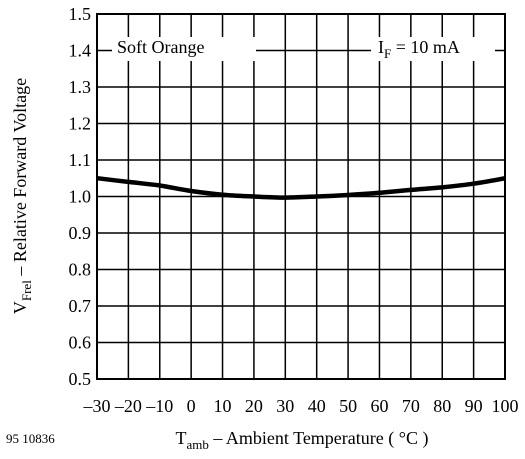 Image resolution: width=525 pixels, height=459 pixels. Describe the element at coordinates (254, 406) in the screenshot. I see `x-tick-label: 20` at that location.